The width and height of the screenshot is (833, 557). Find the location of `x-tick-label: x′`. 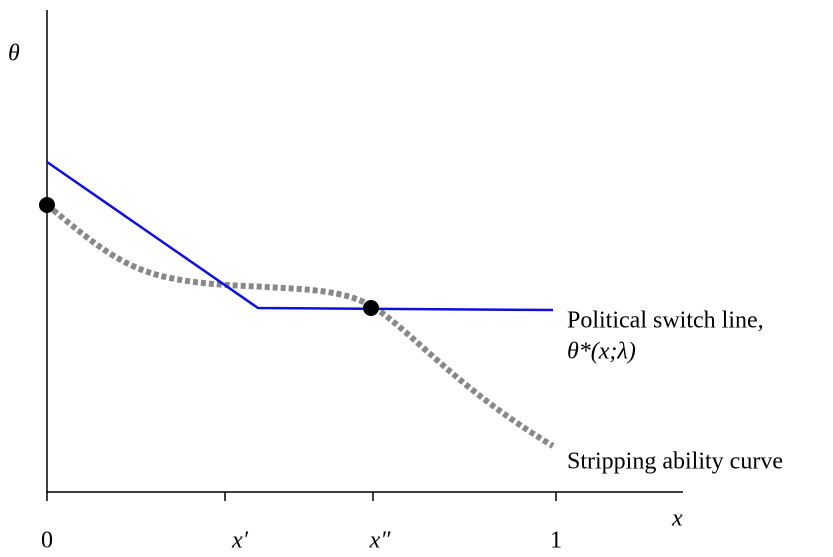

x-tick-label: x′ is located at coordinates (240, 541).